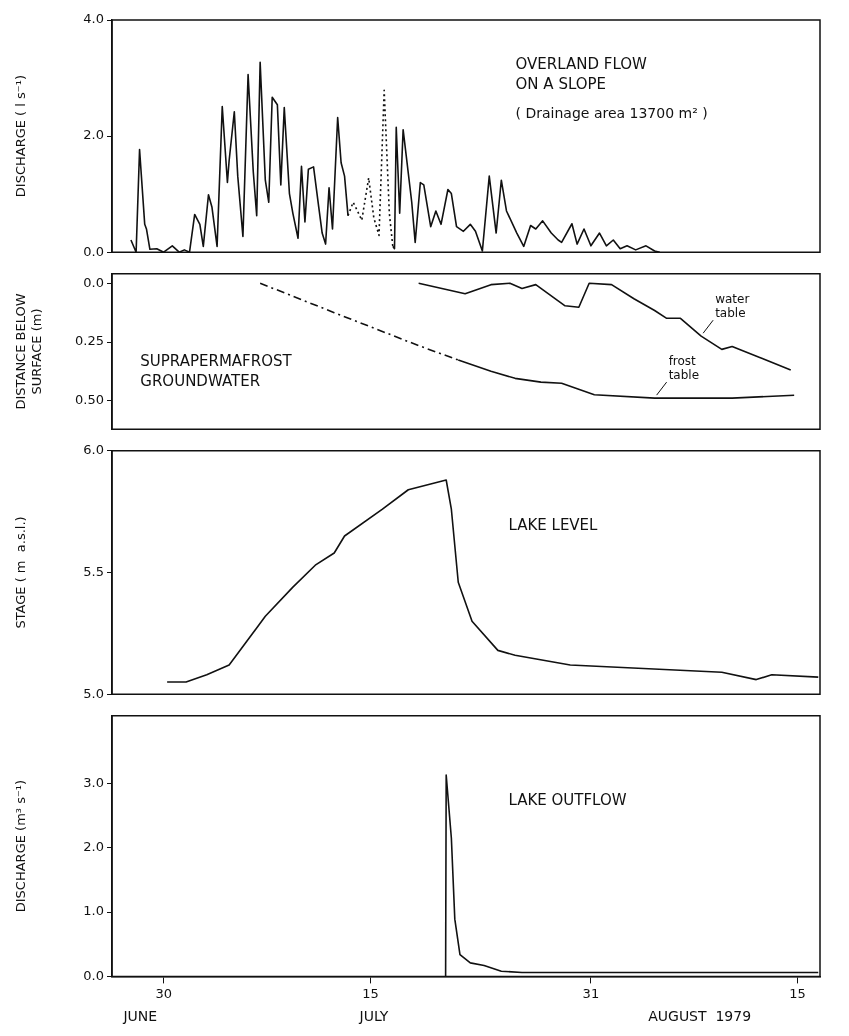  Describe the element at coordinates (89, 400) in the screenshot. I see `y-tick-label: 0.50` at that location.